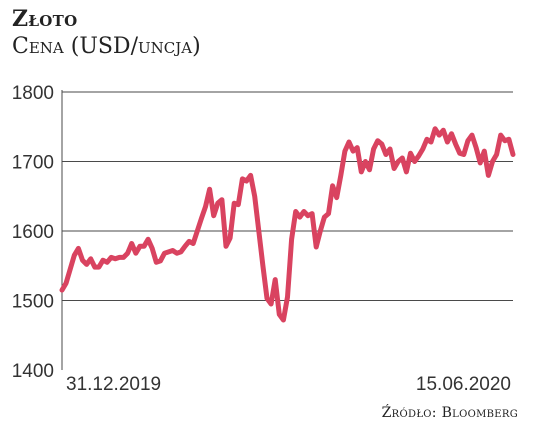 The width and height of the screenshot is (536, 441). I want to click on y-tick-label: 1600, so click(33, 232).